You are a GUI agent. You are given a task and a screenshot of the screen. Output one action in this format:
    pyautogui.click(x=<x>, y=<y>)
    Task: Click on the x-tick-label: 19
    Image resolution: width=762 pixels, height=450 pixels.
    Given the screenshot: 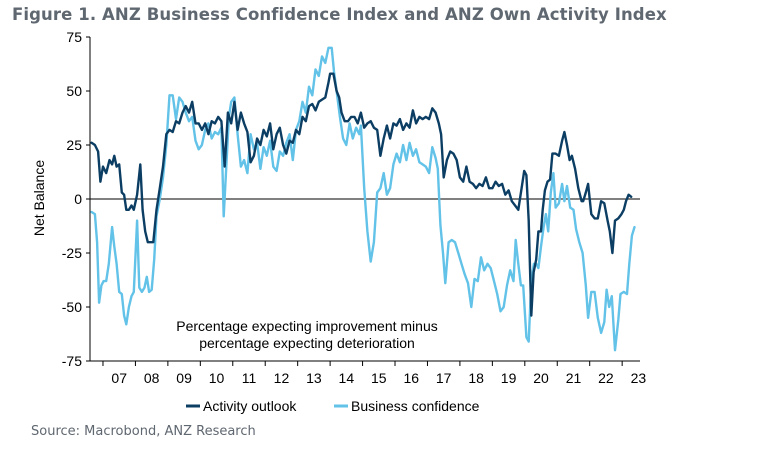 What is the action you would take?
    pyautogui.click(x=509, y=378)
    